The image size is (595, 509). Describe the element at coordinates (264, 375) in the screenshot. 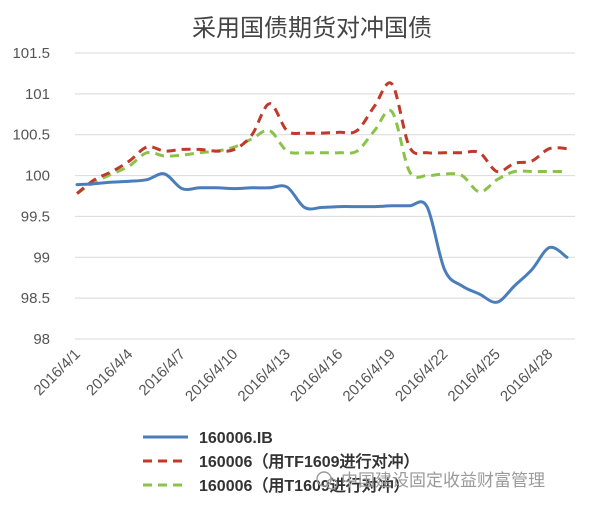

I see `x-tick-label: 2016/4/13` at that location.